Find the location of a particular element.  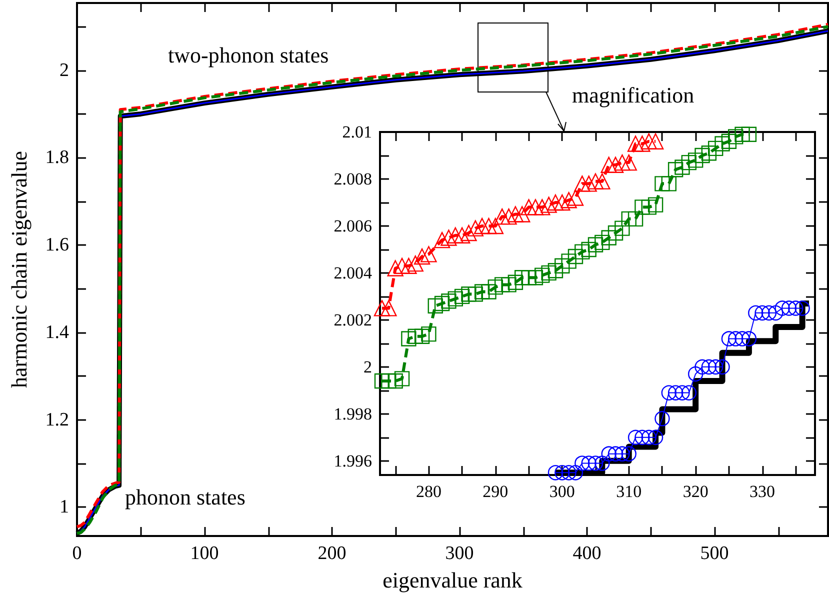

y-tick-label: 1.6 is located at coordinates (57, 245).